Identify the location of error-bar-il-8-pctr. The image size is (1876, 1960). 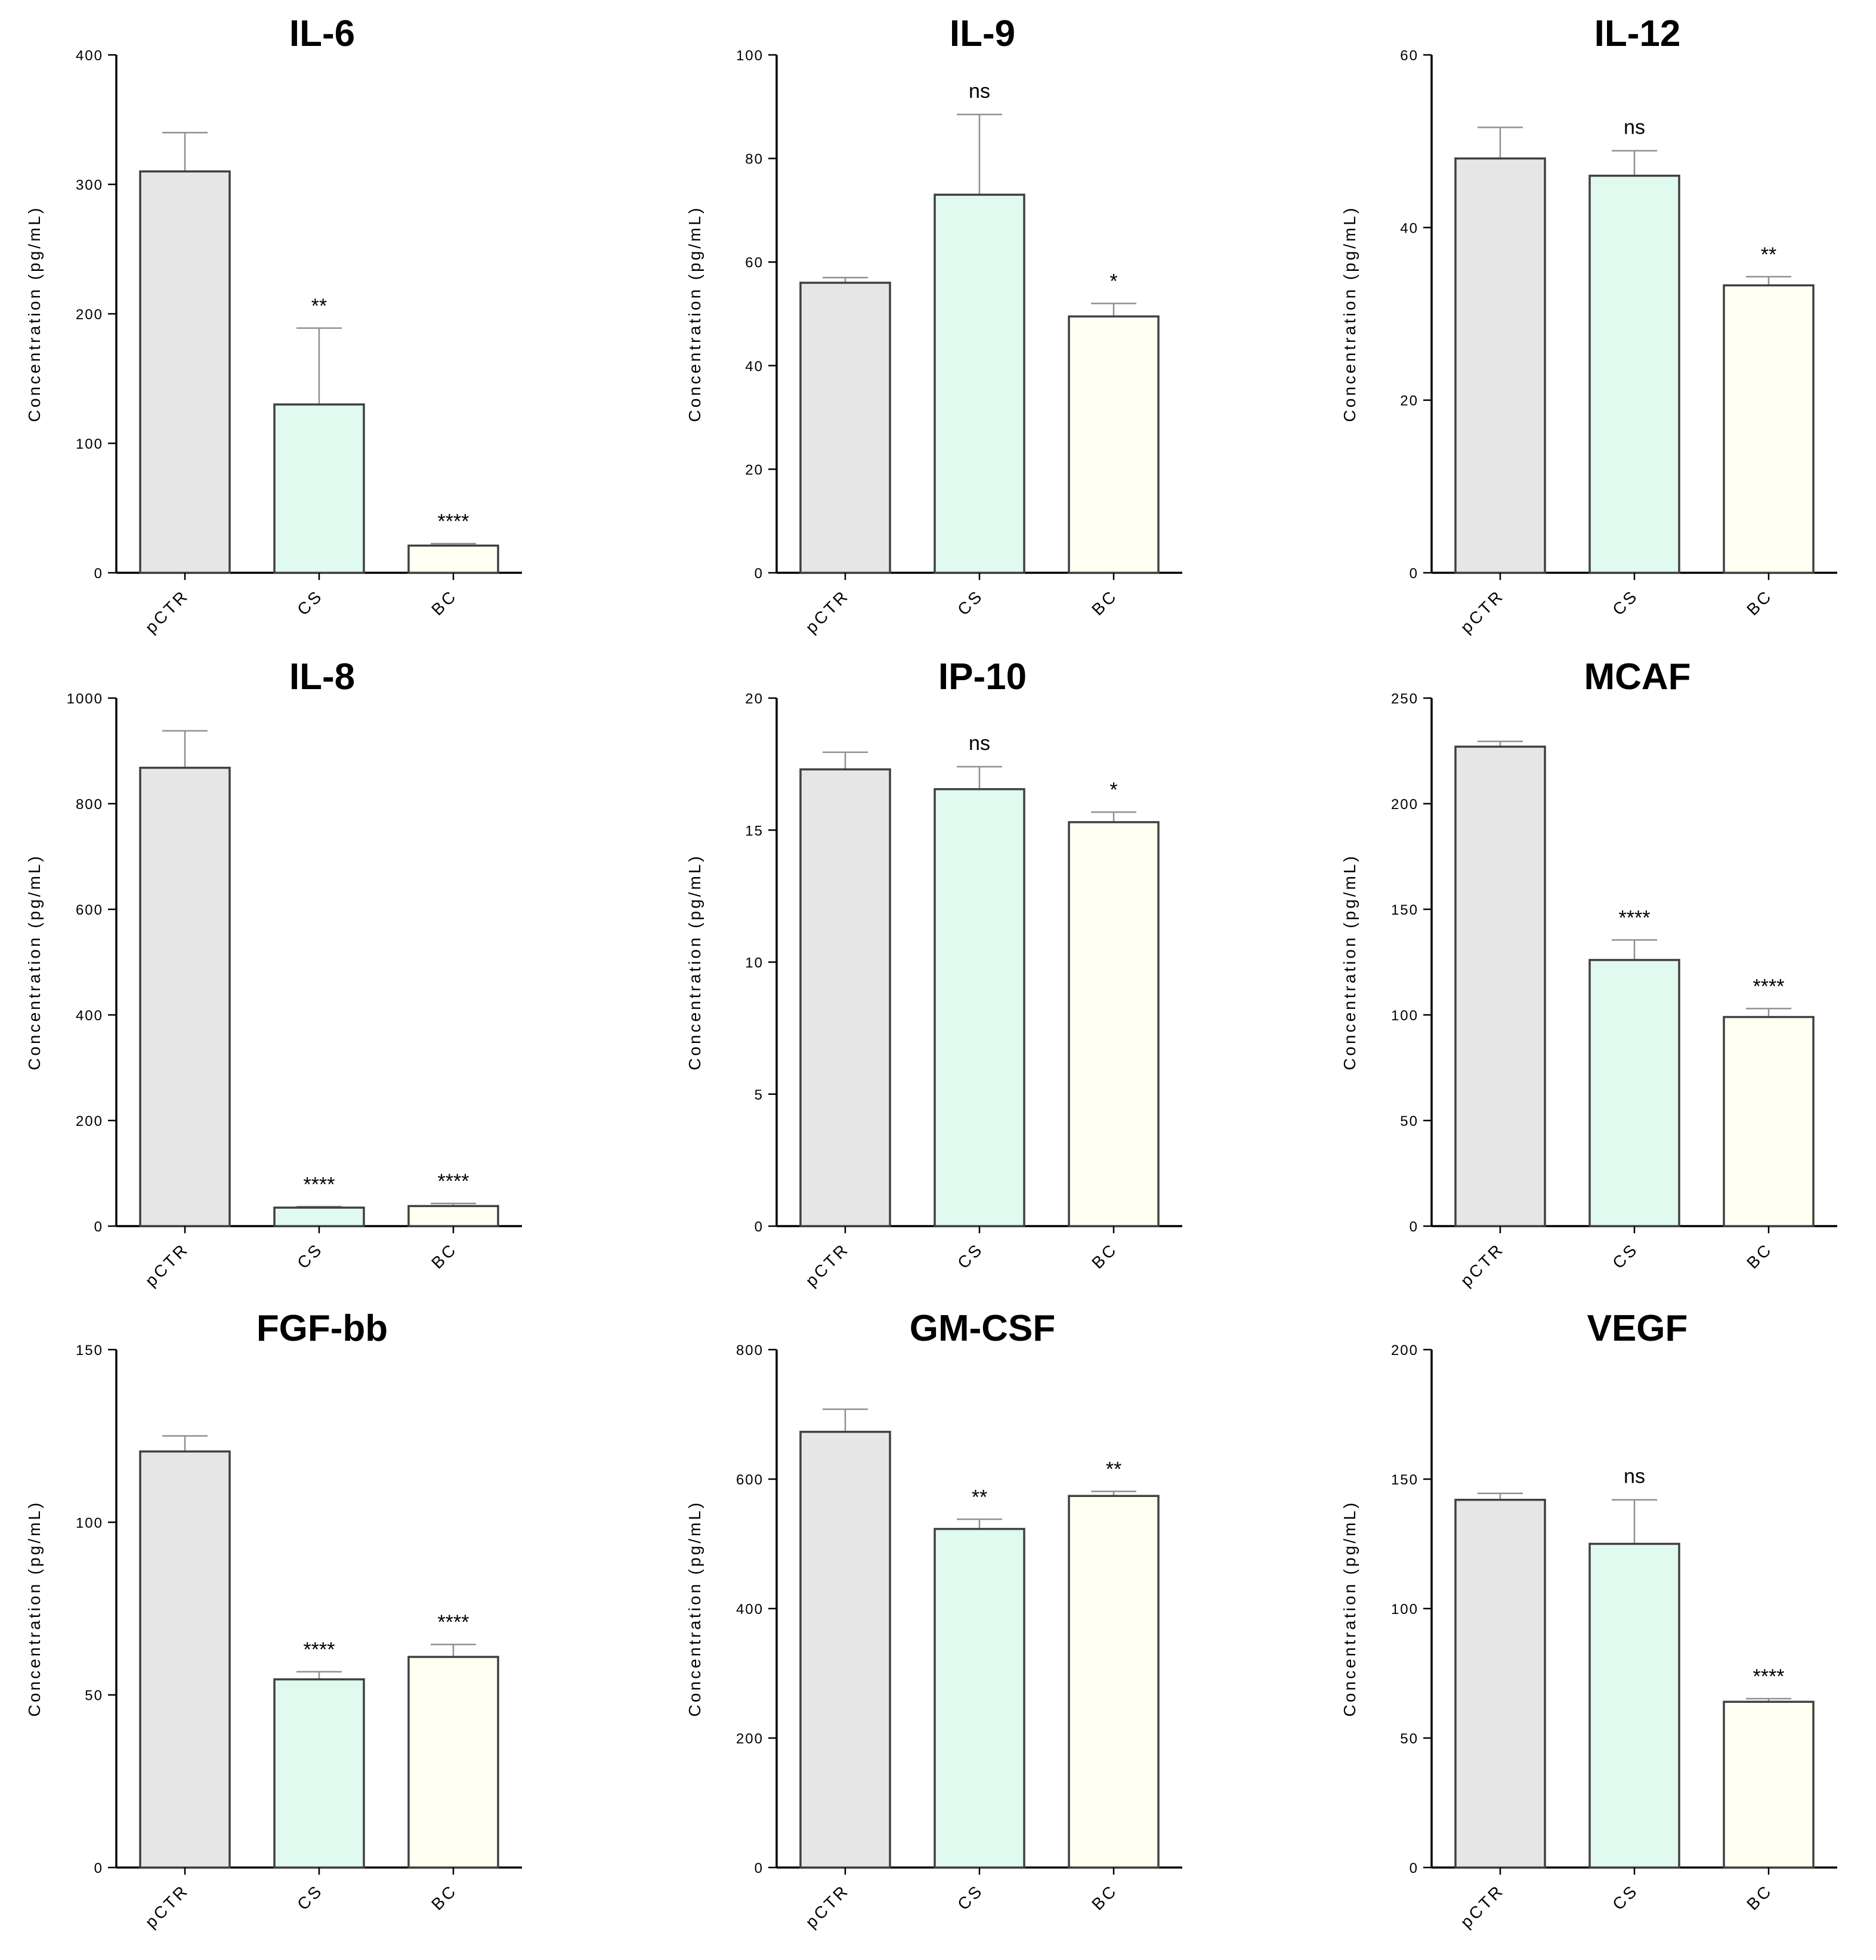
(185, 749).